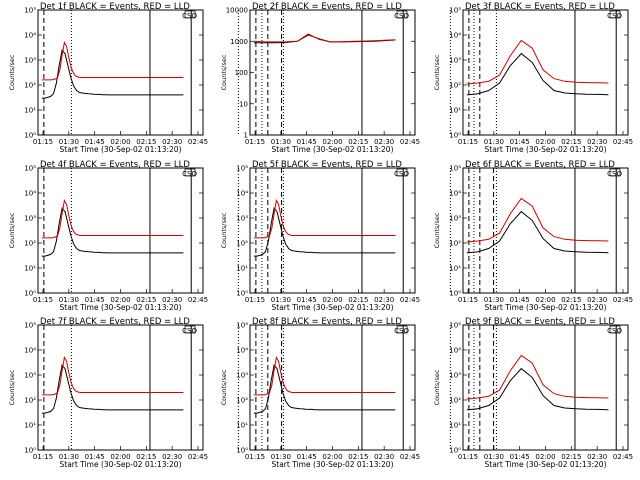  I want to click on chart-title: Det 5f BLACK = Events, RED = LLD, so click(327, 165).